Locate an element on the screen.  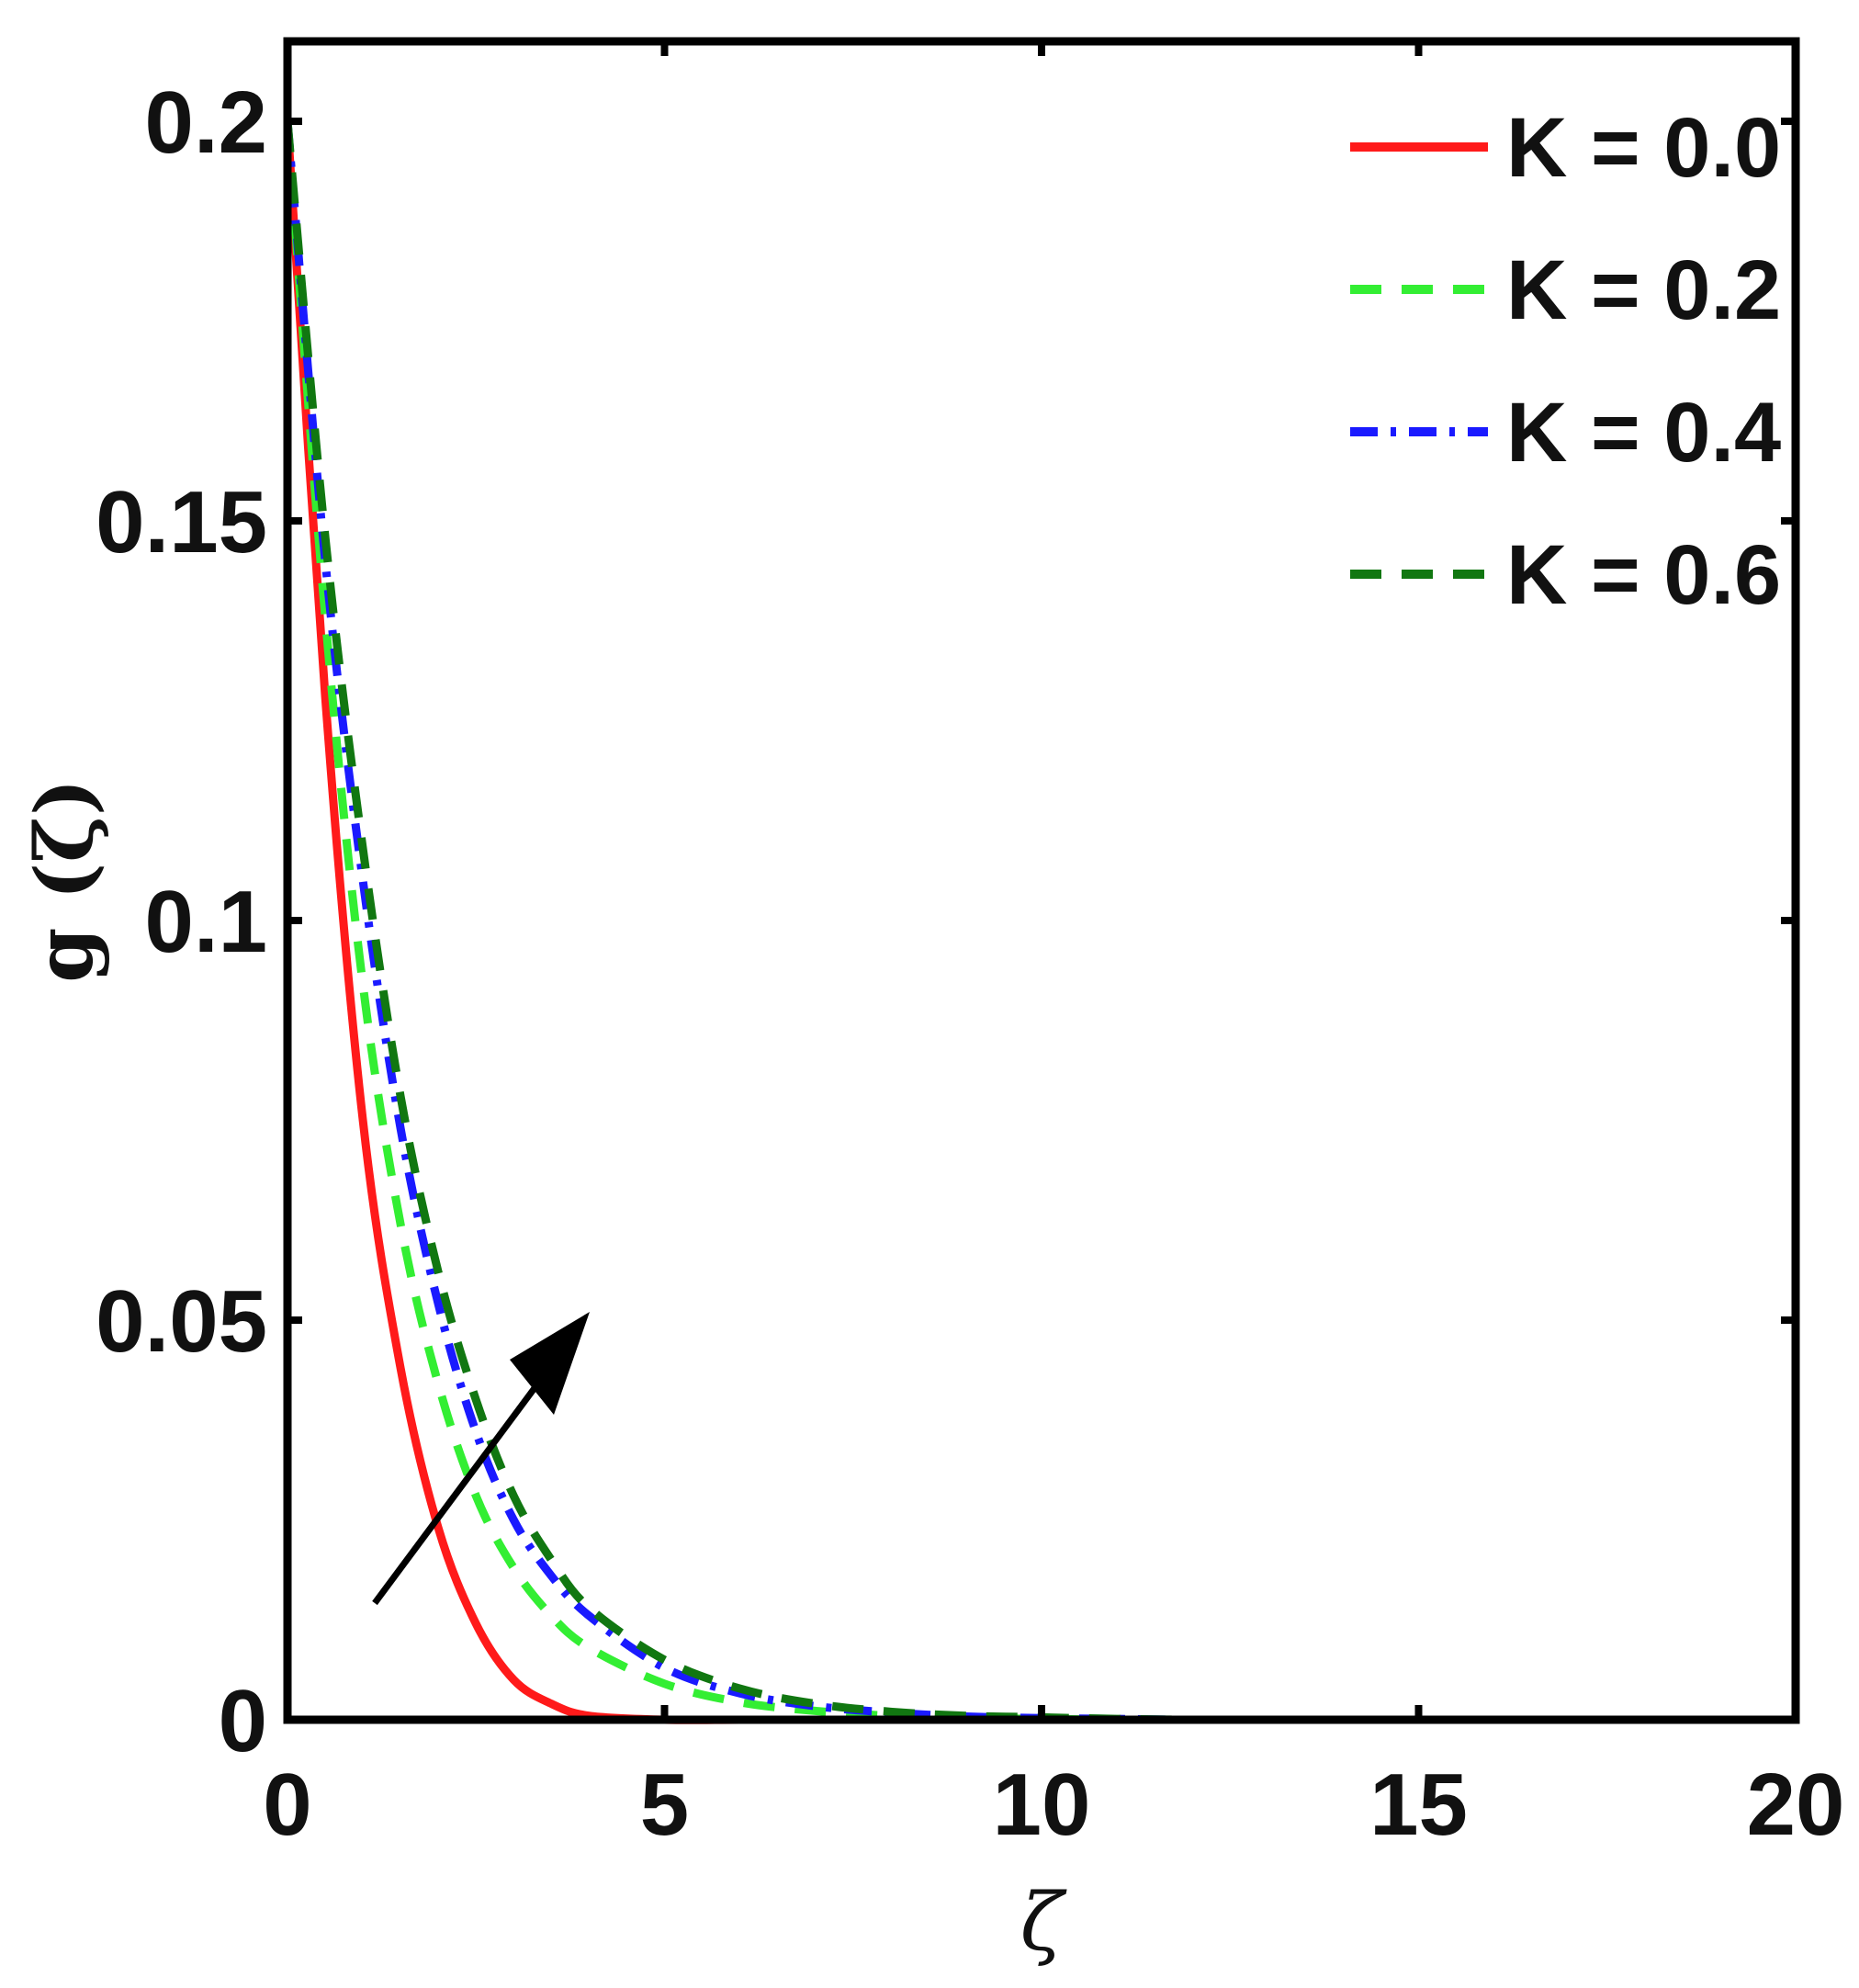
legend-label-3: K = 0.6 is located at coordinates (1643, 575).